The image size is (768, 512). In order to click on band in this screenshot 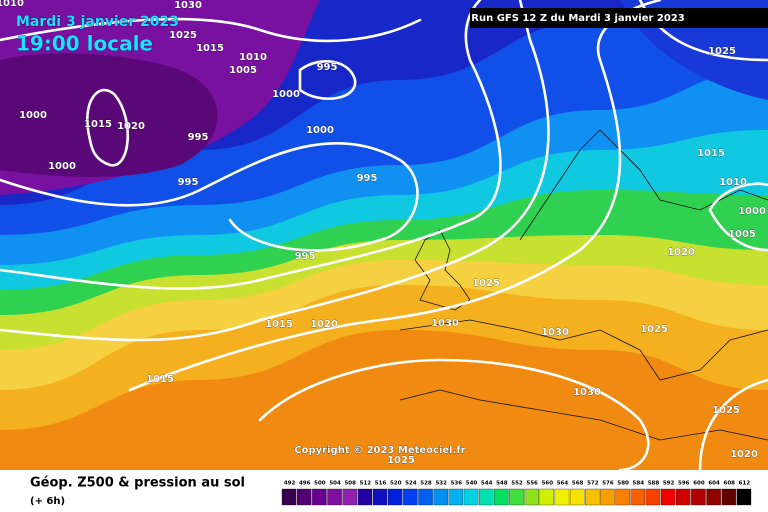, I will do `click(109, 115)`.